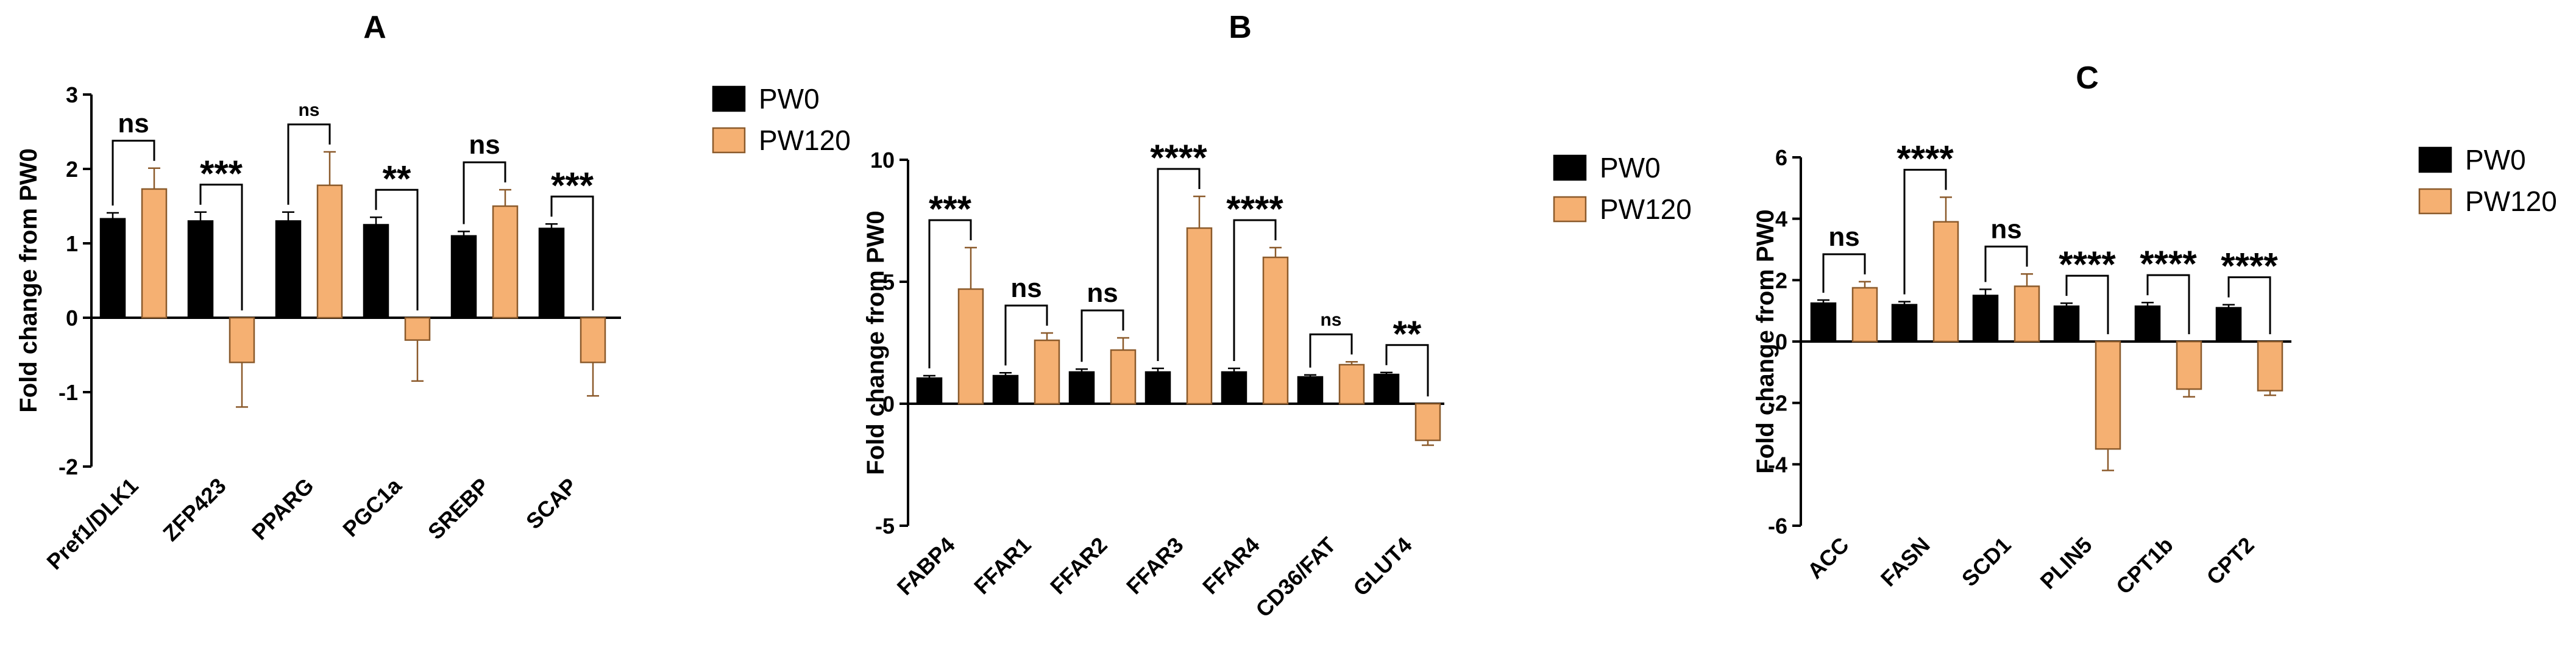 The width and height of the screenshot is (2576, 655). Describe the element at coordinates (883, 161) in the screenshot. I see `y-tick-label: 10` at that location.